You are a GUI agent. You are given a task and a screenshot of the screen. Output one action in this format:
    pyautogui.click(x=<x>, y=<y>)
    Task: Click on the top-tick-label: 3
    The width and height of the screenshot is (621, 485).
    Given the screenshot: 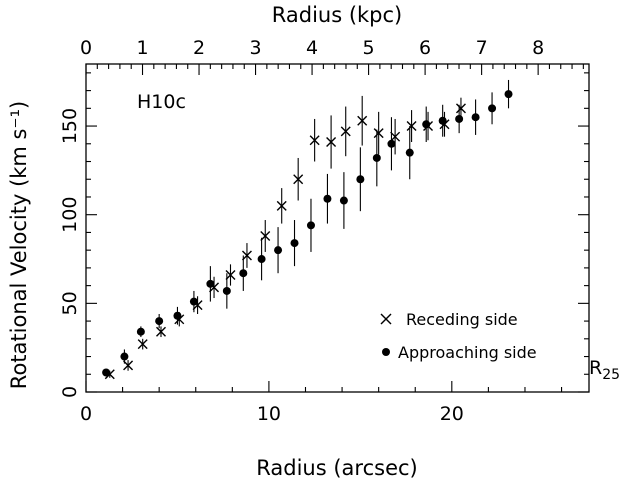 What is the action you would take?
    pyautogui.click(x=256, y=48)
    